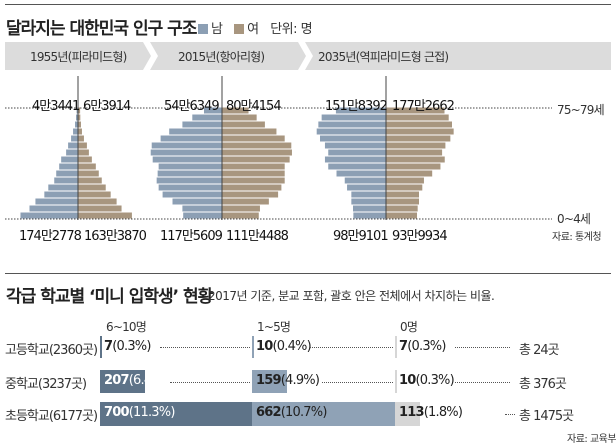 The image size is (616, 448). Describe the element at coordinates (139, 412) in the screenshot. I see `school-bar-label: 700(11.3%)` at that location.